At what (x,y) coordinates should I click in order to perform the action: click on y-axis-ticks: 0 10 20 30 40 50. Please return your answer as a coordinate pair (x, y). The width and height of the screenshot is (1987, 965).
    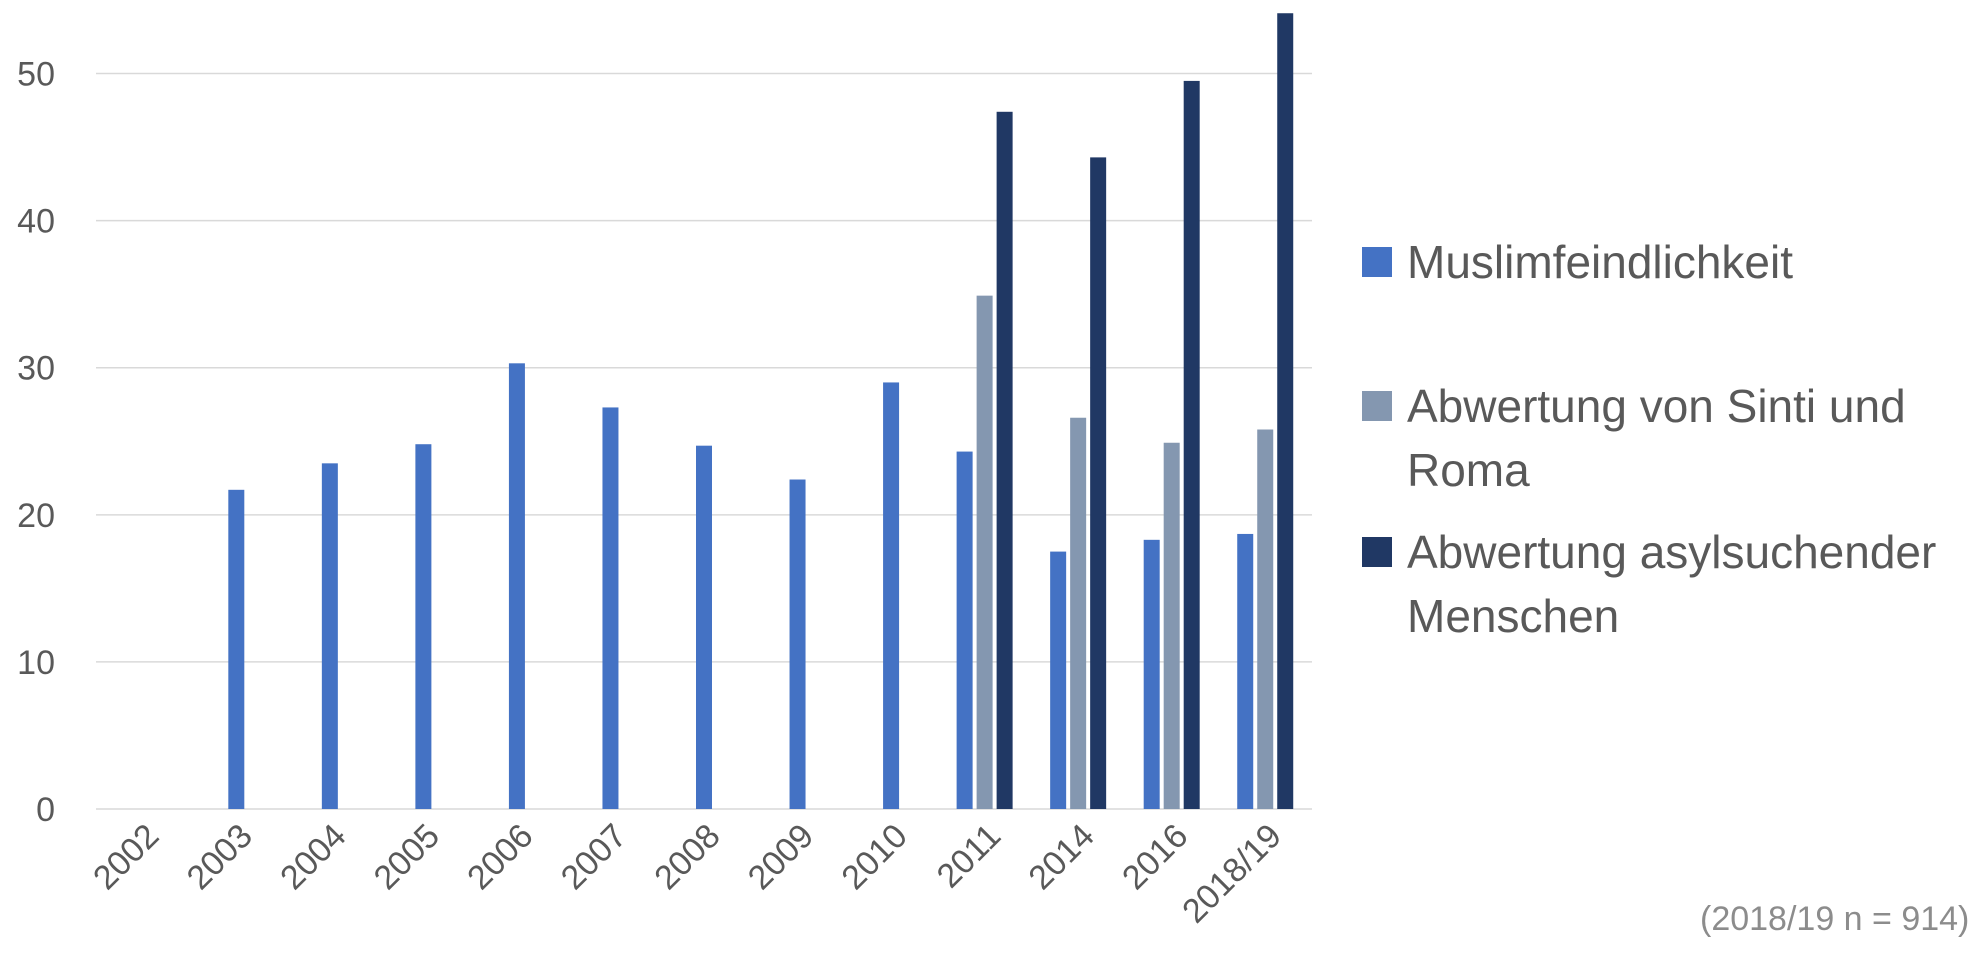
    Looking at the image, I should click on (36, 442).